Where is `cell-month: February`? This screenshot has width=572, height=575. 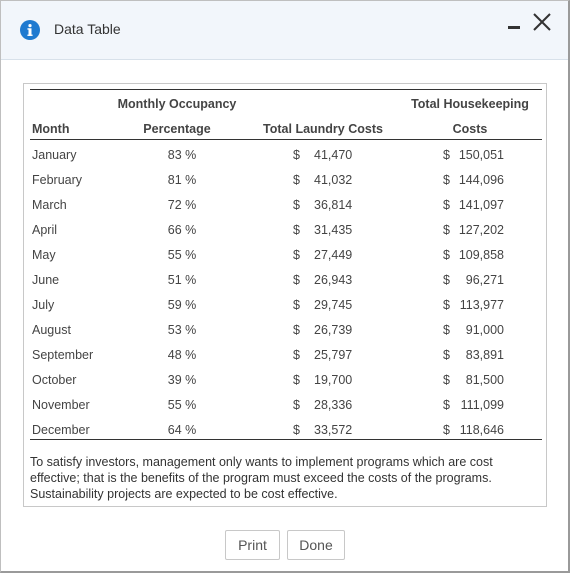 cell-month: February is located at coordinates (57, 180).